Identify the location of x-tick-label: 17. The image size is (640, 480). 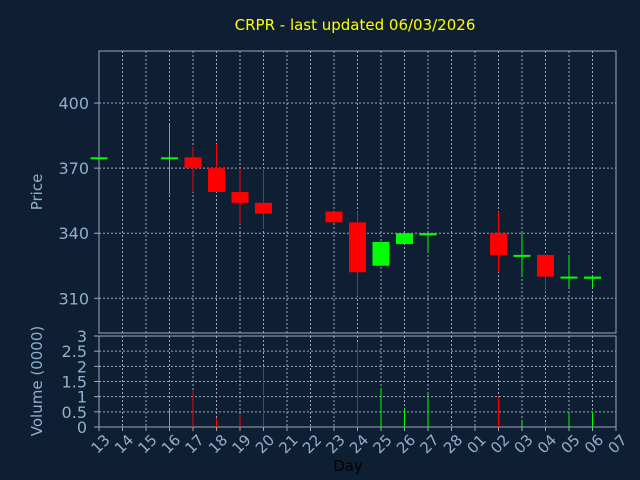
(195, 444).